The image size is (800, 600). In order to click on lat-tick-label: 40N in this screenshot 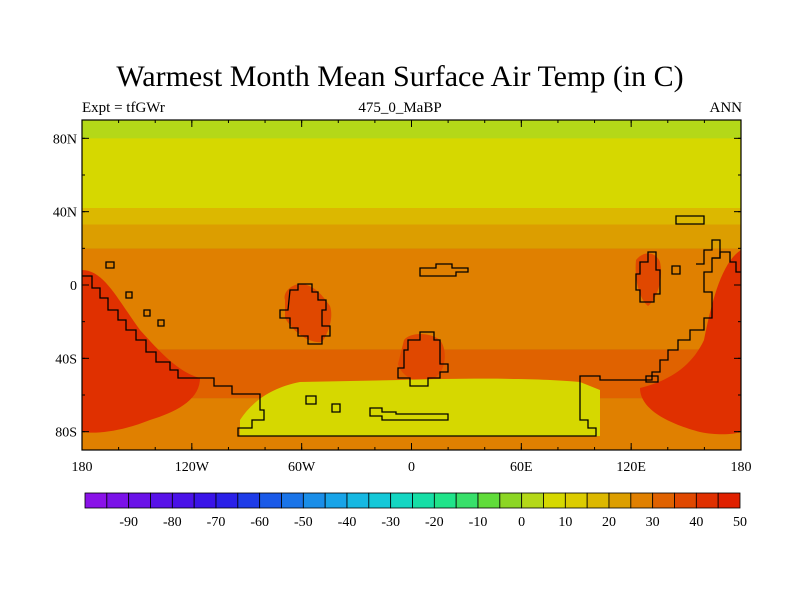, I will do `click(65, 213)`.